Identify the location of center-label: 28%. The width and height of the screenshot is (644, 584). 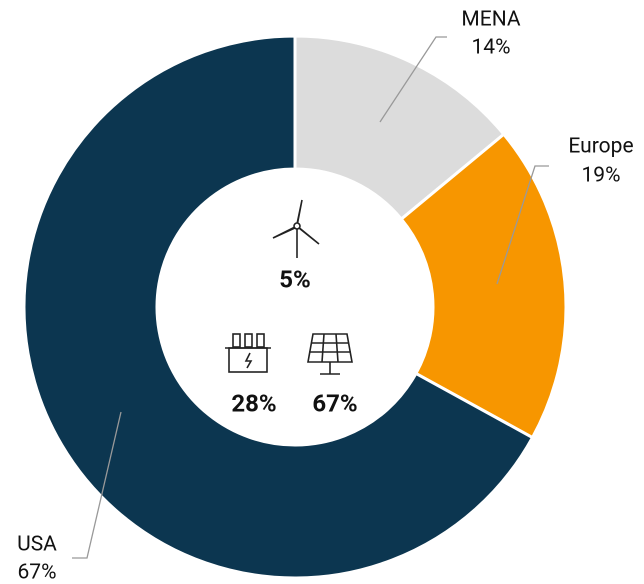
(253, 403).